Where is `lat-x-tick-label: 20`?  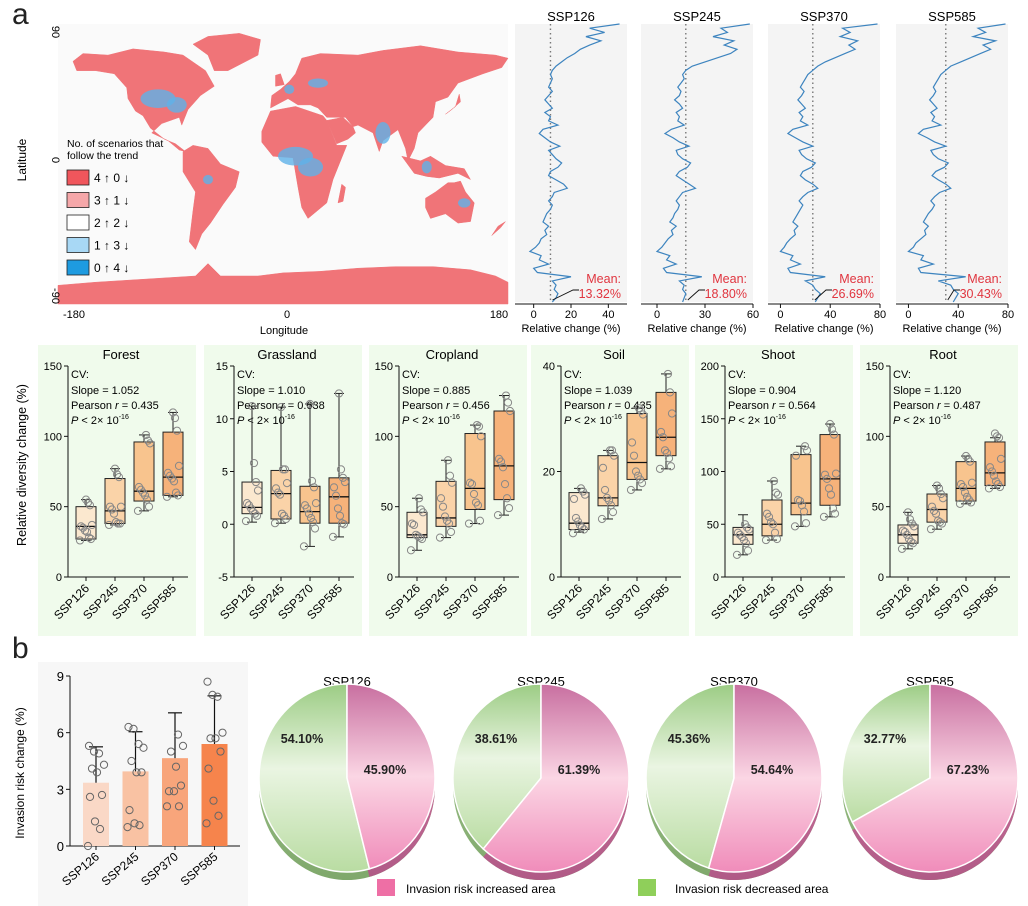
lat-x-tick-label: 20 is located at coordinates (571, 315).